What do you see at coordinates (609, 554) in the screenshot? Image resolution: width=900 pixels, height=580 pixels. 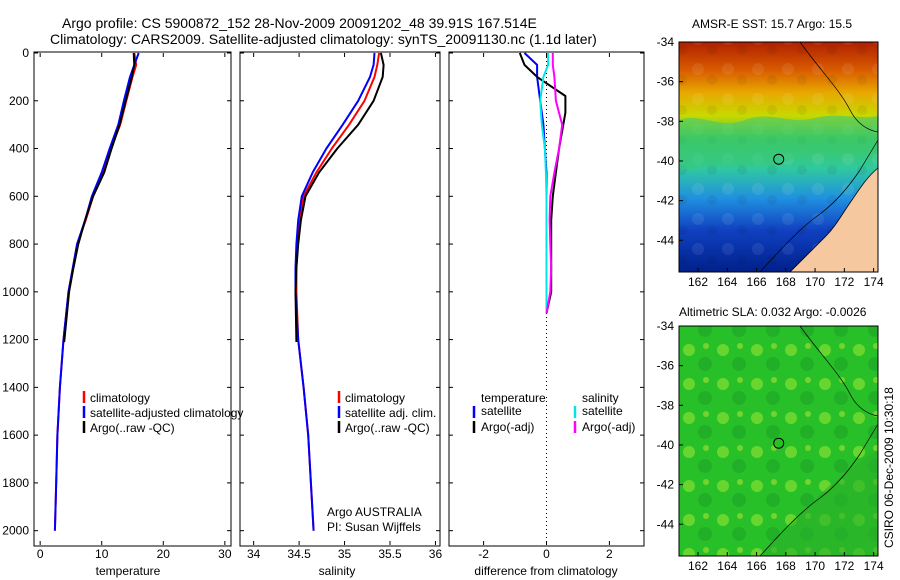 I see `difference-tick-label: 2` at bounding box center [609, 554].